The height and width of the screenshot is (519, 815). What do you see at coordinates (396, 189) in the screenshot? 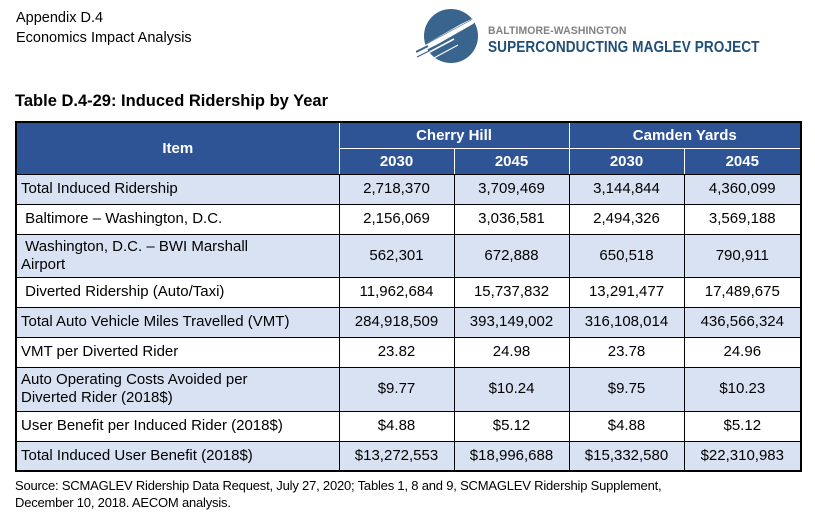
I see `value-cell: 2,718,370` at bounding box center [396, 189].